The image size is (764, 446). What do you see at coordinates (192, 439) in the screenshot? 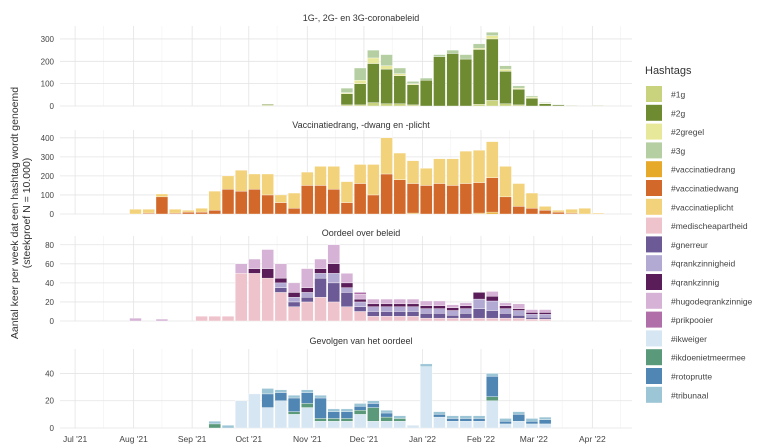
I see `x-tick-label: Sep '21` at bounding box center [192, 439].